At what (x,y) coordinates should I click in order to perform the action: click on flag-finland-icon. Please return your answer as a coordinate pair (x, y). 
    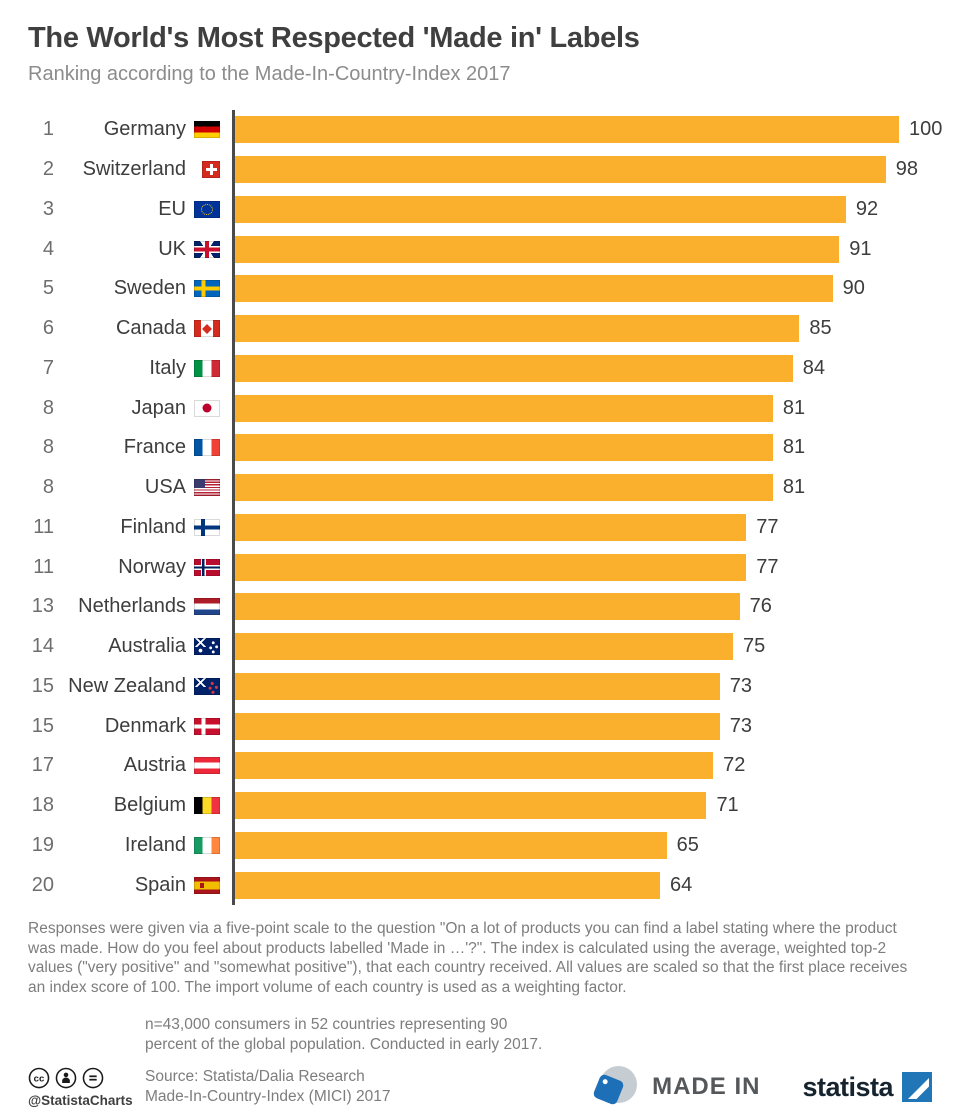
    Looking at the image, I should click on (207, 527).